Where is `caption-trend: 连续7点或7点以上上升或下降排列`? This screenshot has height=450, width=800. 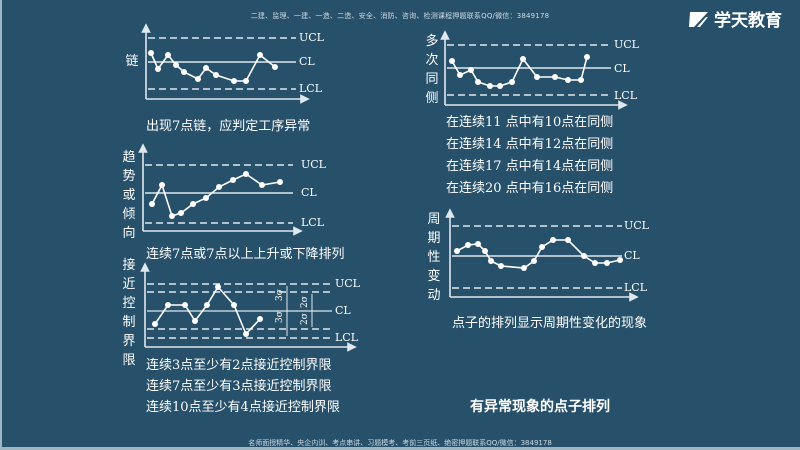
caption-trend: 连续7点或7点以上上升或下降排列 is located at coordinates (245, 254).